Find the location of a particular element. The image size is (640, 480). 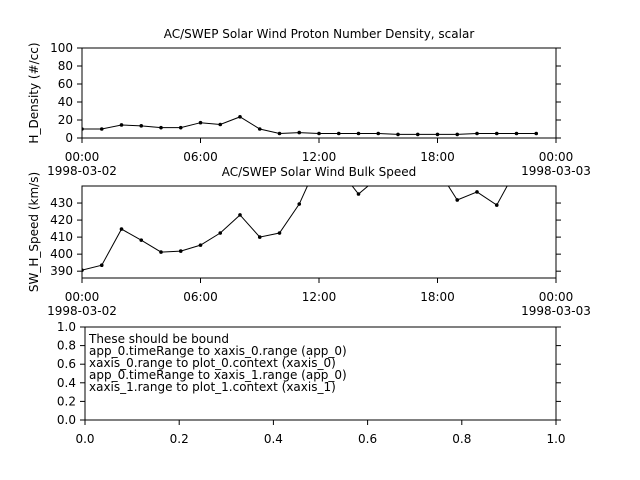

y-tick-label: 1.0 is located at coordinates (66, 327).